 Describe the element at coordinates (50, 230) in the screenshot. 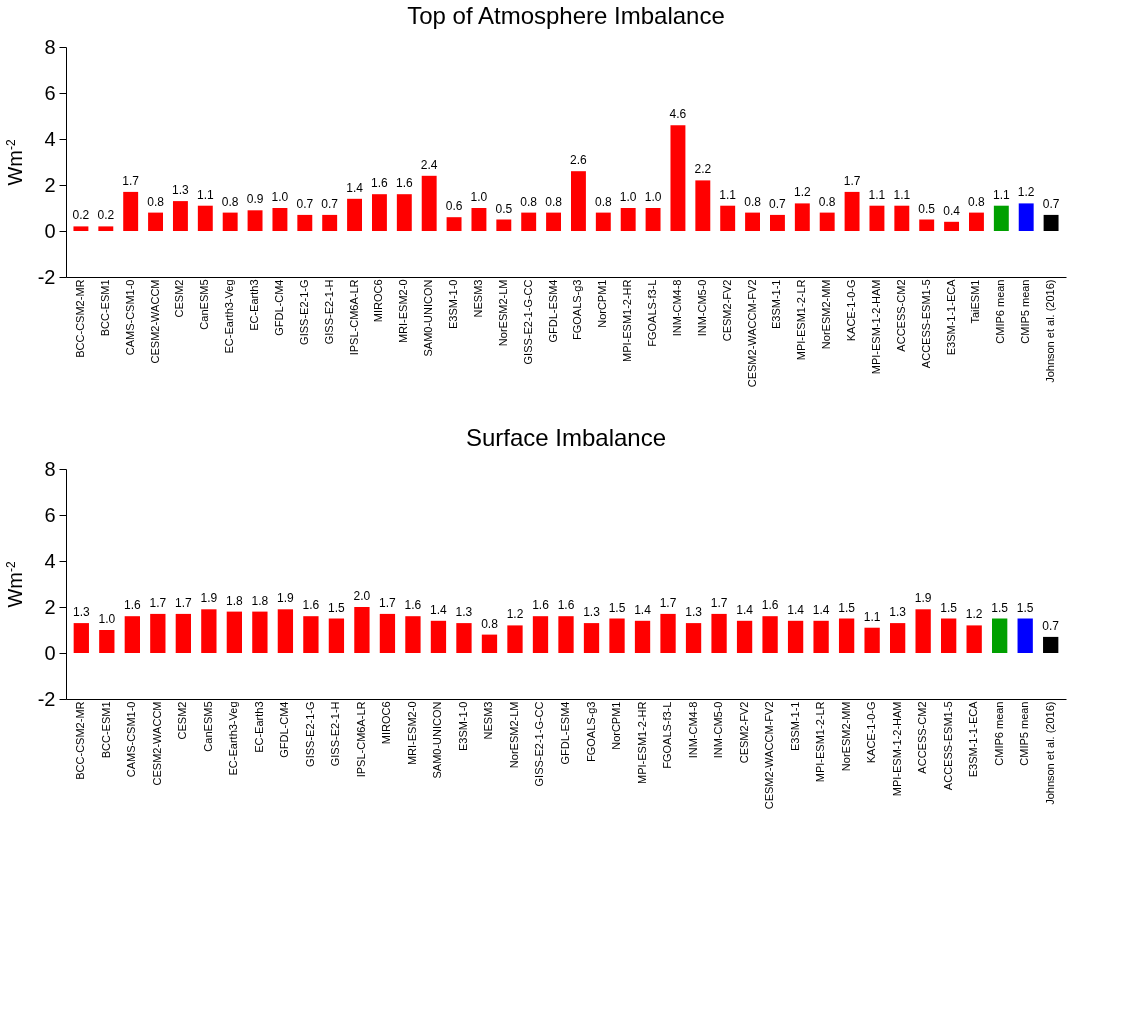

I see `y-tick-label: 0` at that location.